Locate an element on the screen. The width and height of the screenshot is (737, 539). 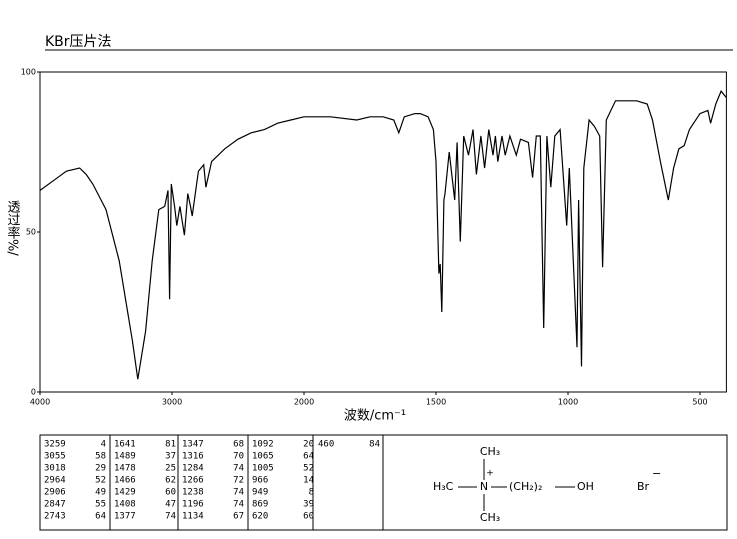
peak-wavenumber: 1377 is located at coordinates (125, 517).